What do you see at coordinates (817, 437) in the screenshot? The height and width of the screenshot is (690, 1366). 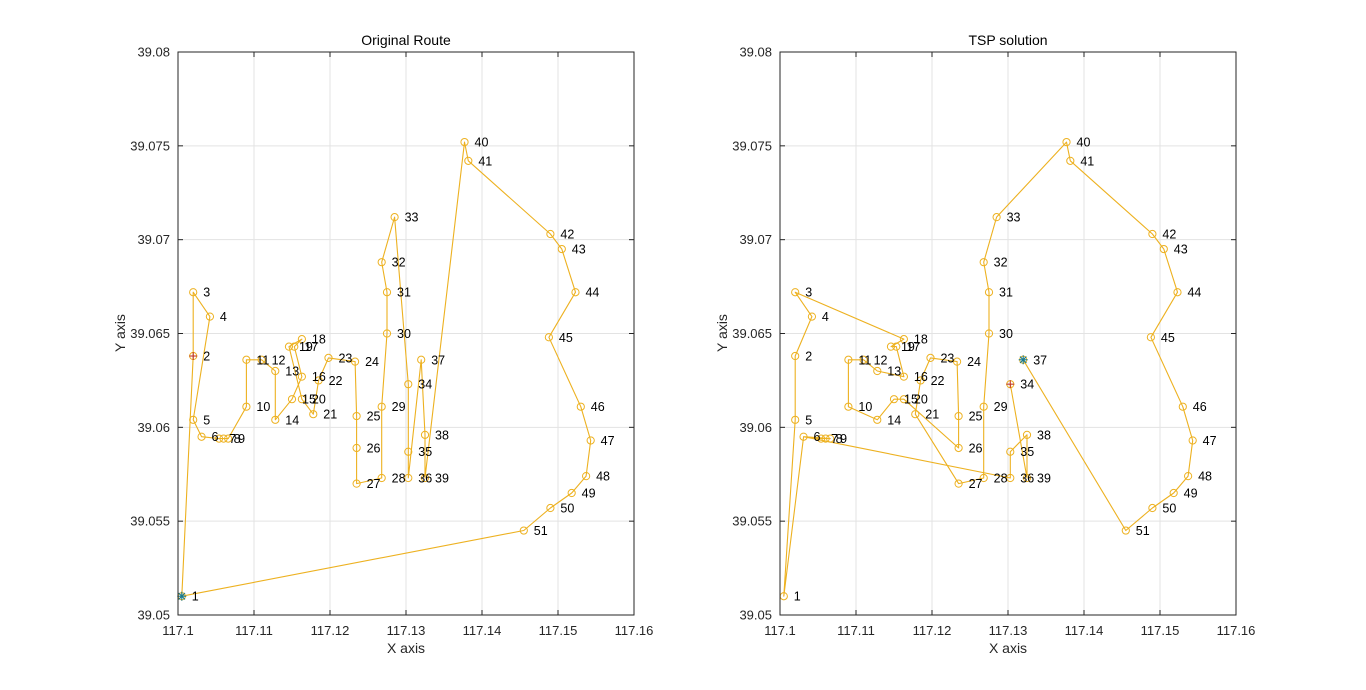 I see `point-label: 6` at bounding box center [817, 437].